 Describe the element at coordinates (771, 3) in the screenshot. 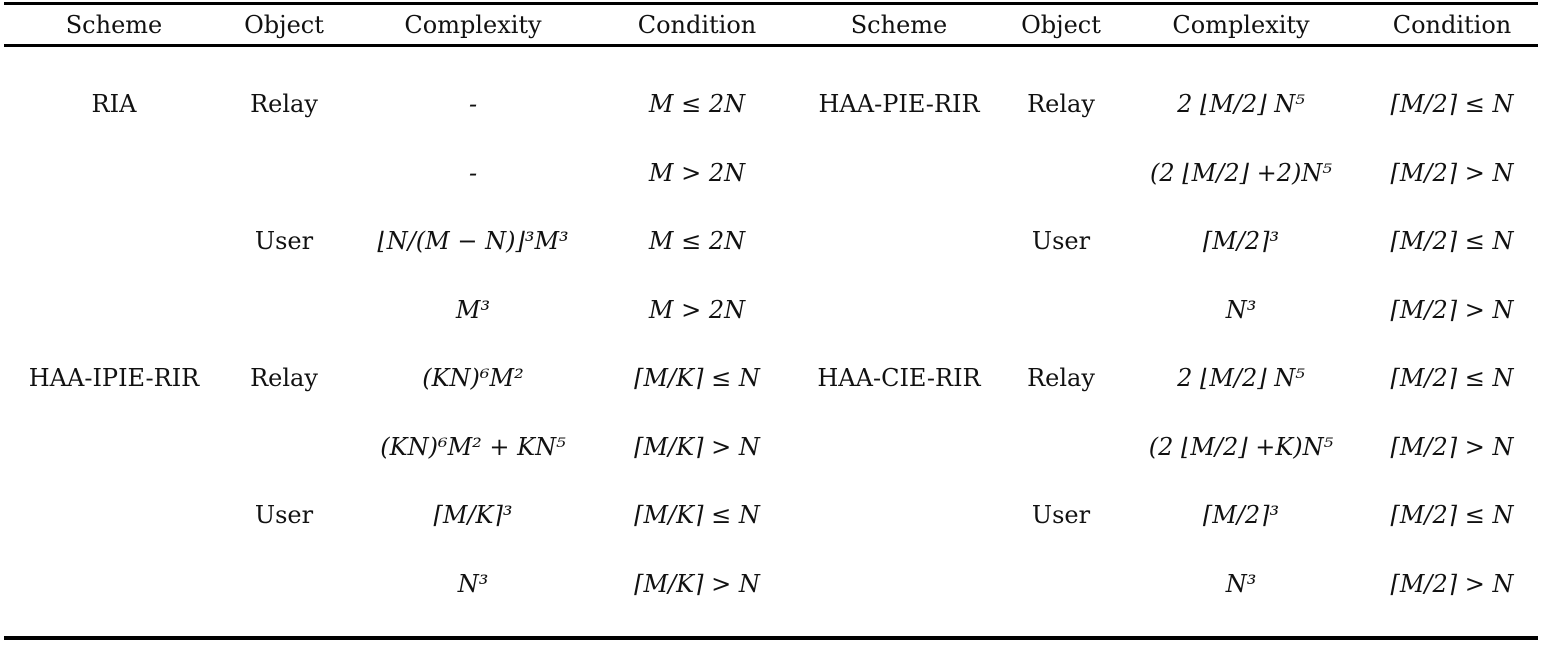

I see `top-rule` at that location.